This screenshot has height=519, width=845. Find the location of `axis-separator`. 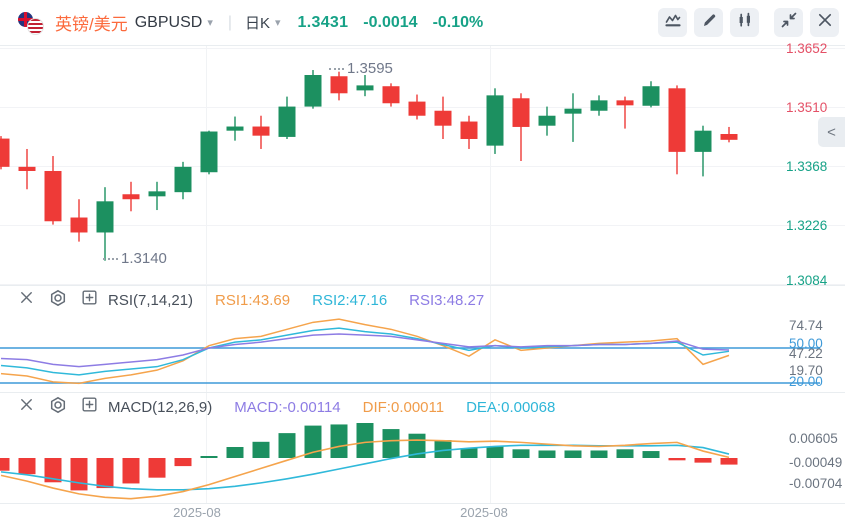

axis-separator is located at coordinates (422, 503).